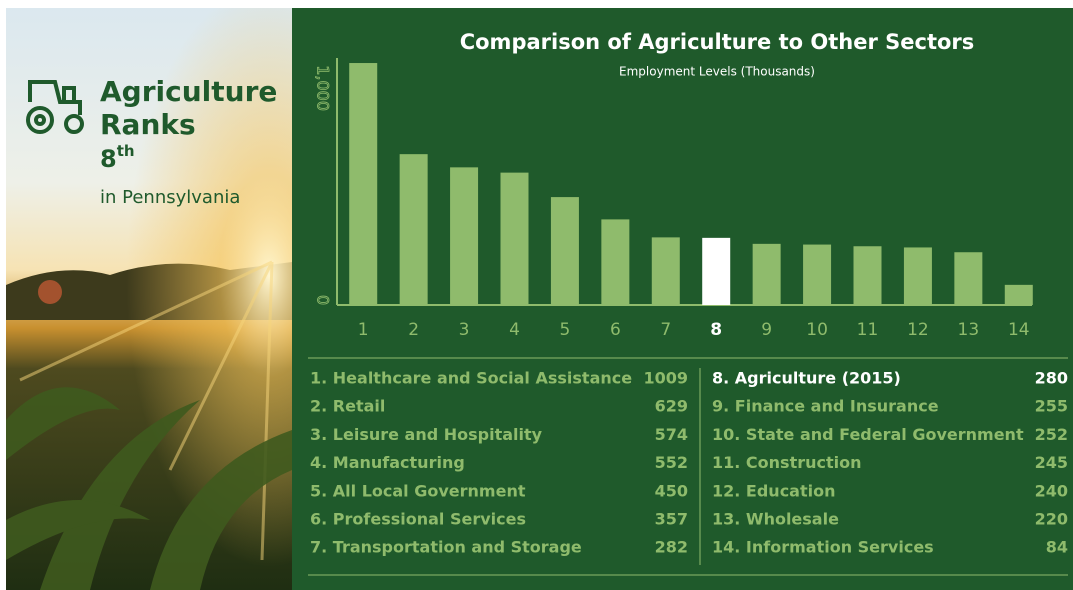 The image size is (1073, 590). I want to click on rank-suffix: th, so click(126, 151).